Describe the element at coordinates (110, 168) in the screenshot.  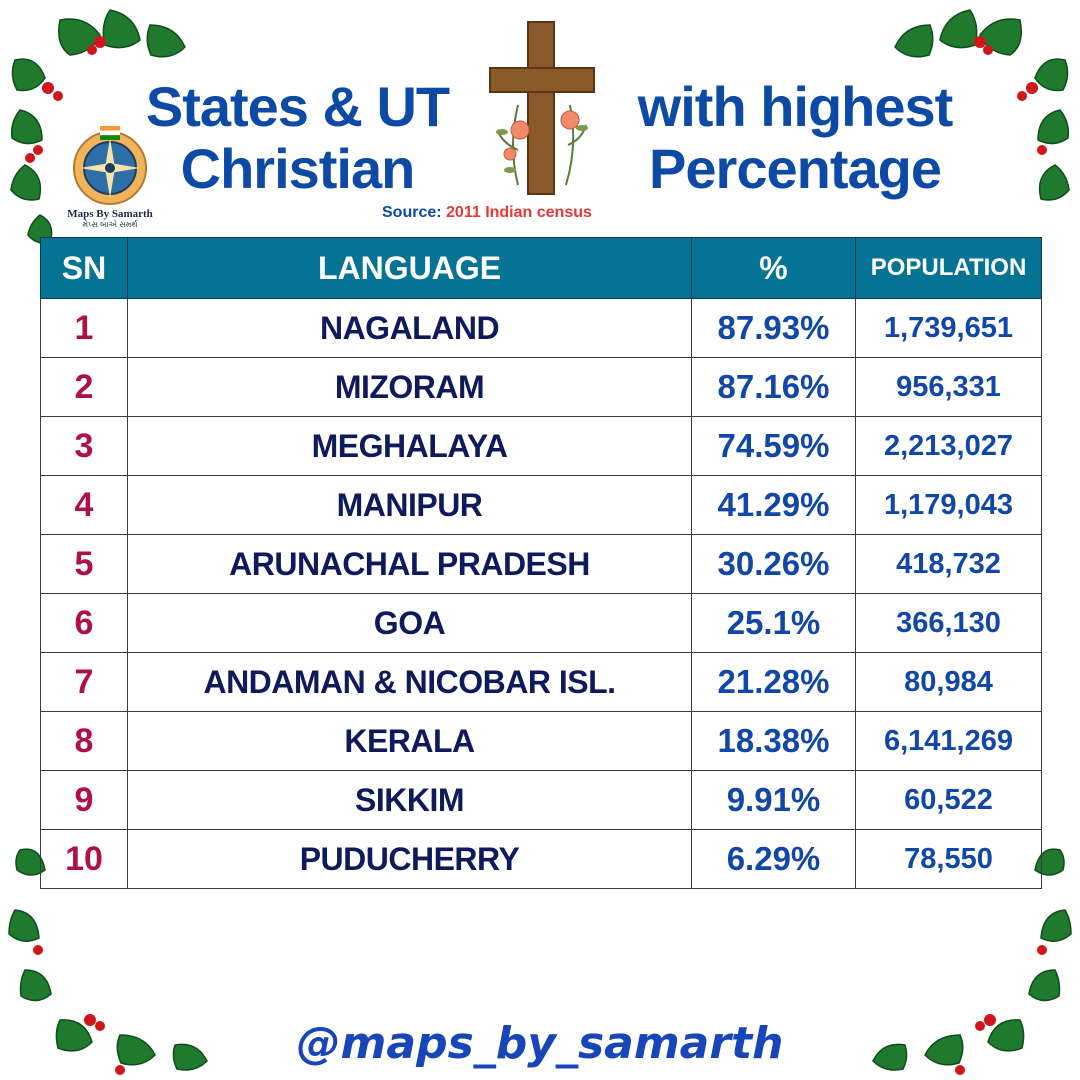
I see `compass-logo-icon` at that location.